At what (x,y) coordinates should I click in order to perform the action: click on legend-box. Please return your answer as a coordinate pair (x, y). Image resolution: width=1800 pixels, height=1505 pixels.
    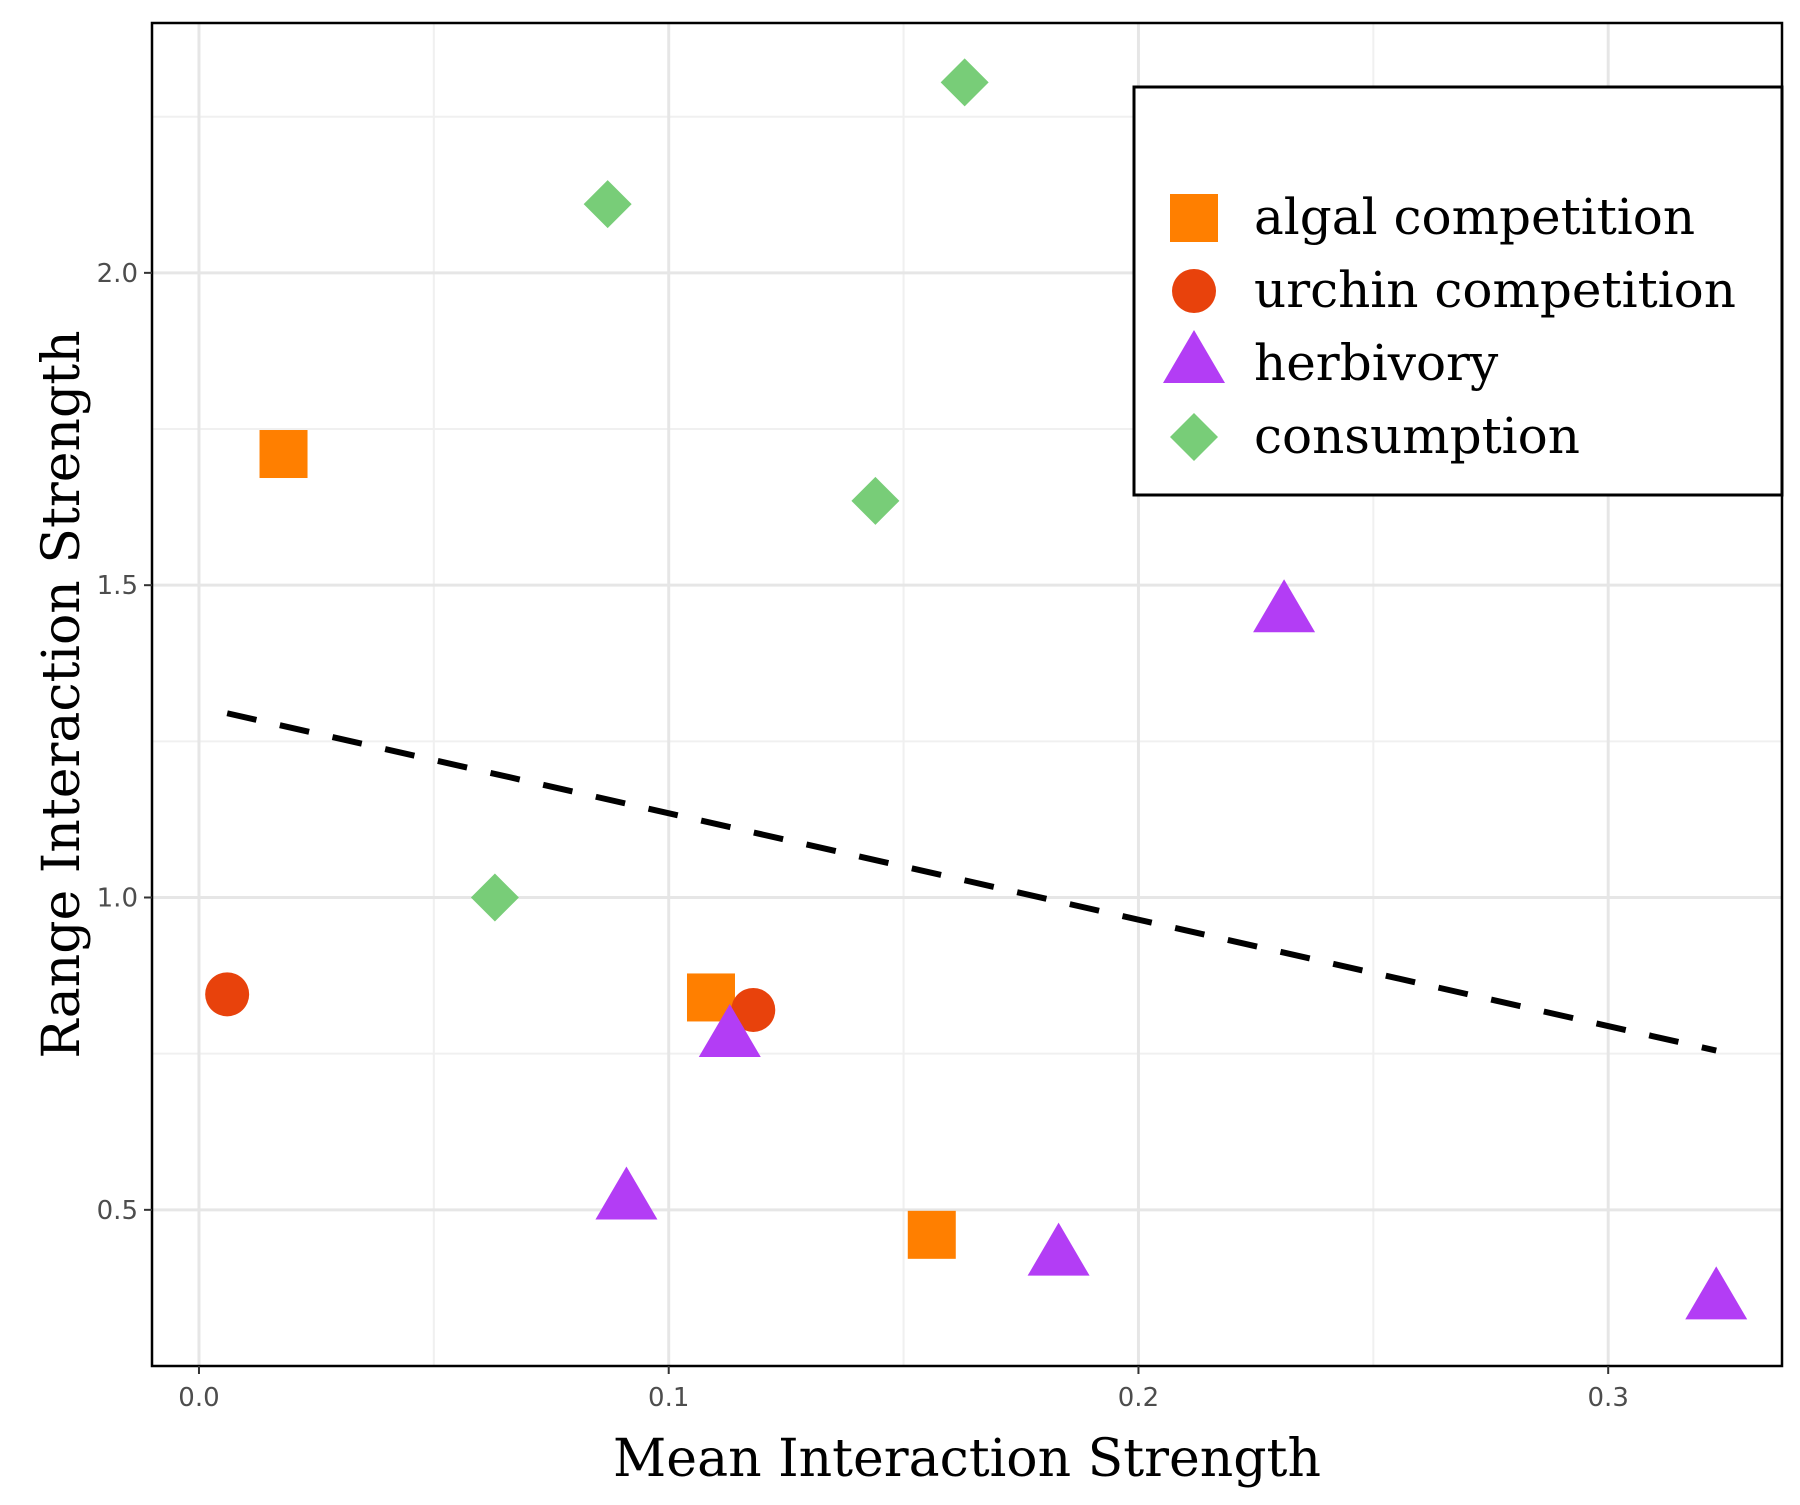
    Looking at the image, I should click on (1458, 291).